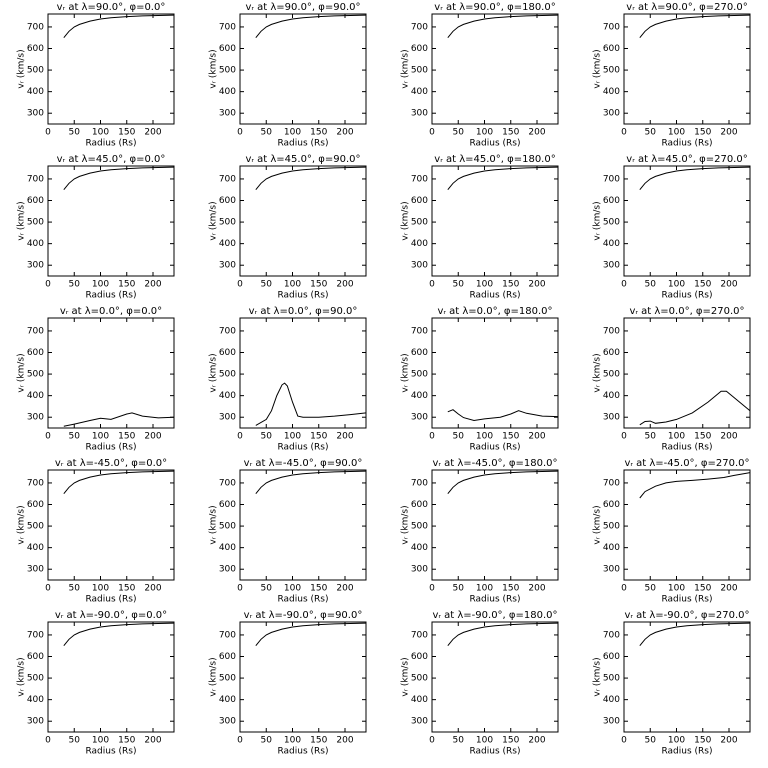 The height and width of the screenshot is (768, 768). Describe the element at coordinates (686, 463) in the screenshot. I see `chart-title: vᵣ at λ=-45.0°, φ=270.0°` at that location.